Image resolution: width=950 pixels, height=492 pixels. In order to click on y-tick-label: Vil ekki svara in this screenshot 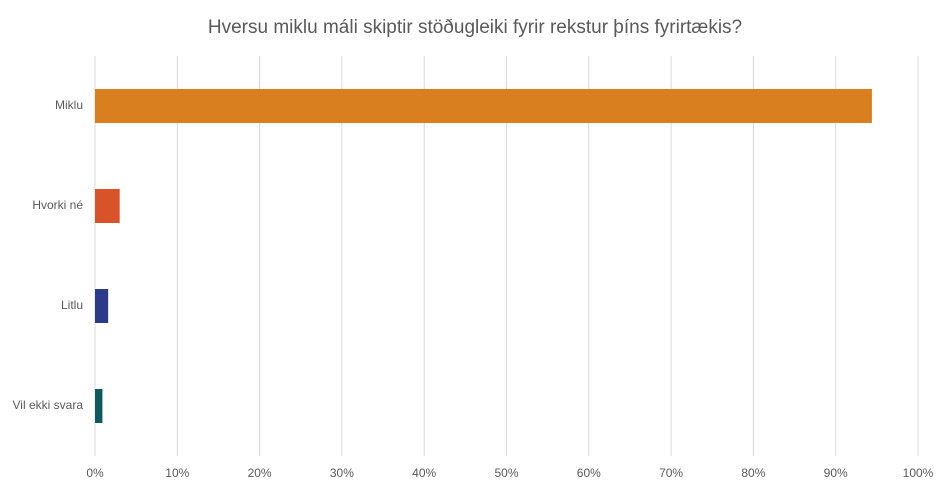, I will do `click(48, 405)`.